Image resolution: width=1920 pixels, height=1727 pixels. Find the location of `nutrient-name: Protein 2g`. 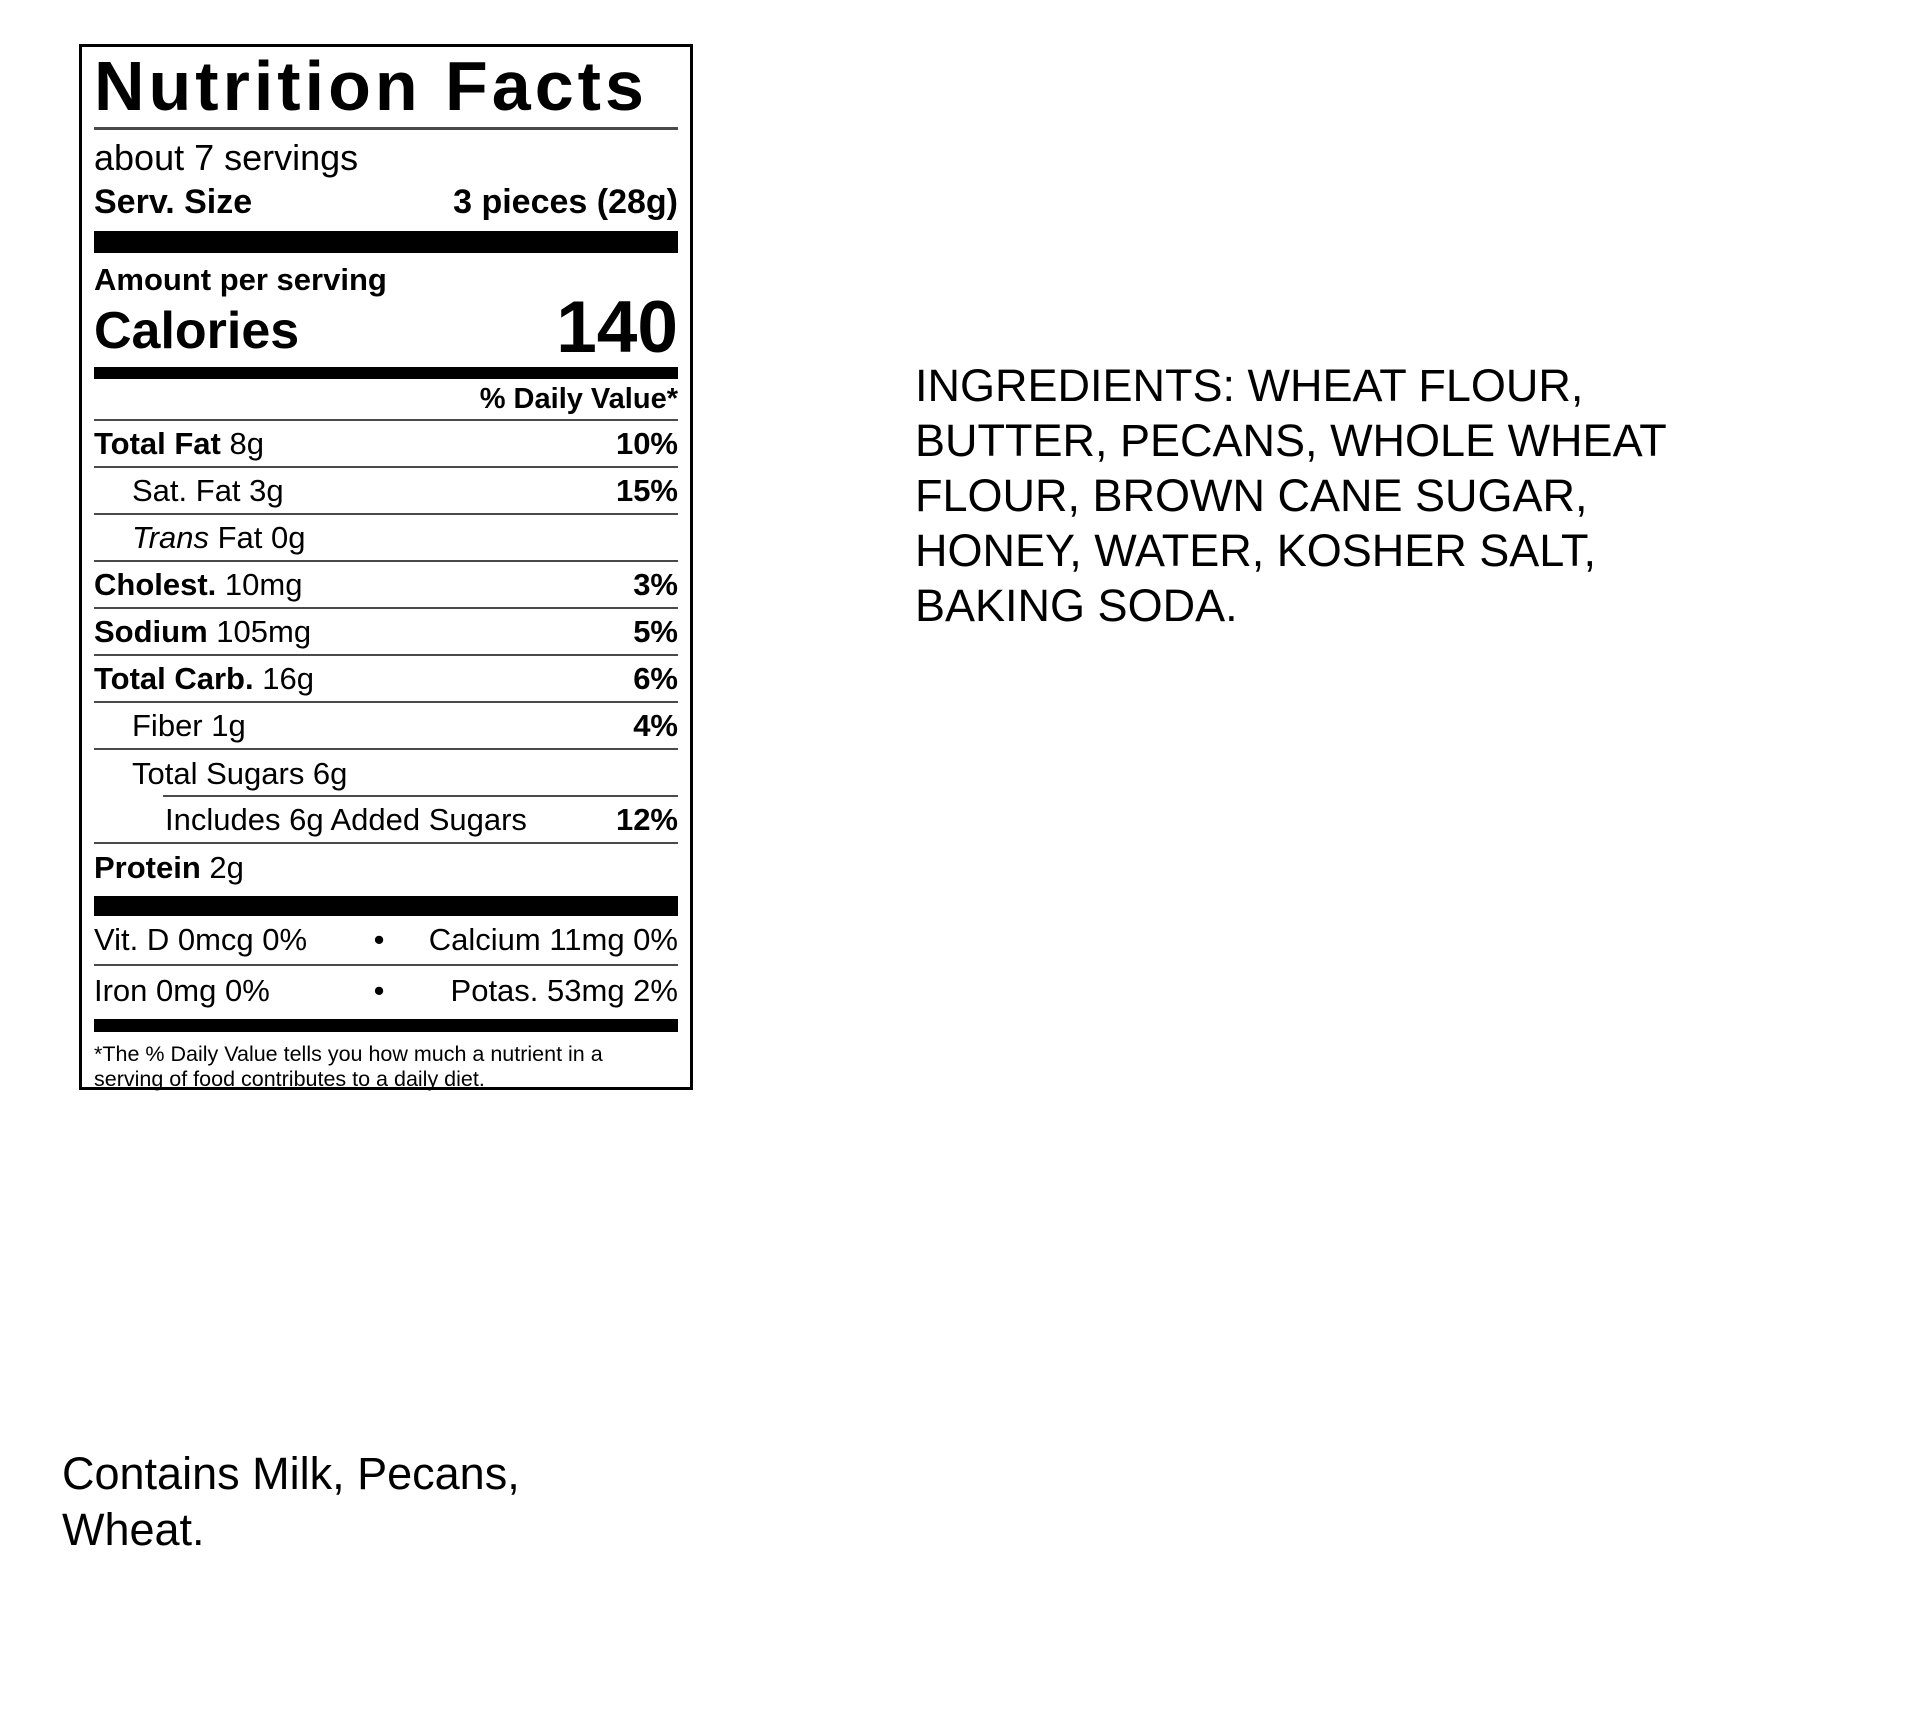

nutrient-name: Protein 2g is located at coordinates (169, 868).